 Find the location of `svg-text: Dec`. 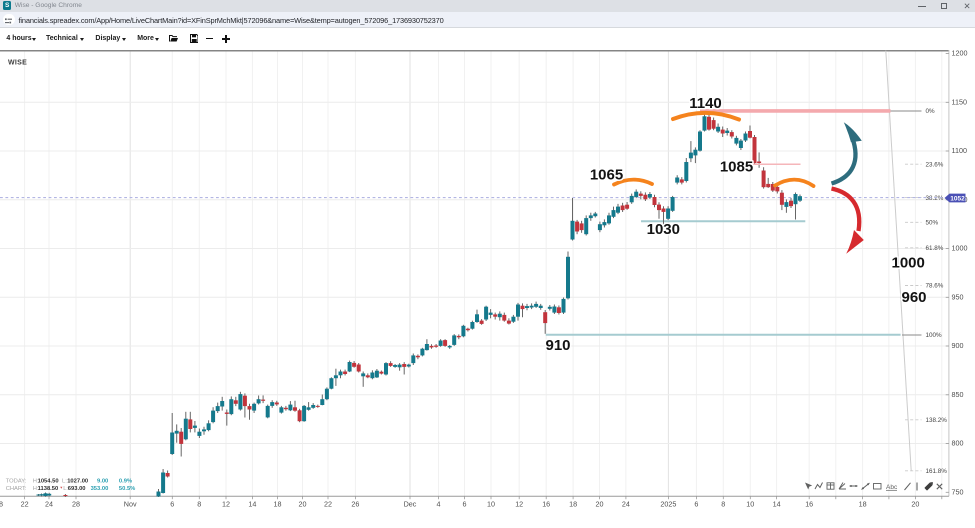

svg-text: Dec is located at coordinates (410, 504).